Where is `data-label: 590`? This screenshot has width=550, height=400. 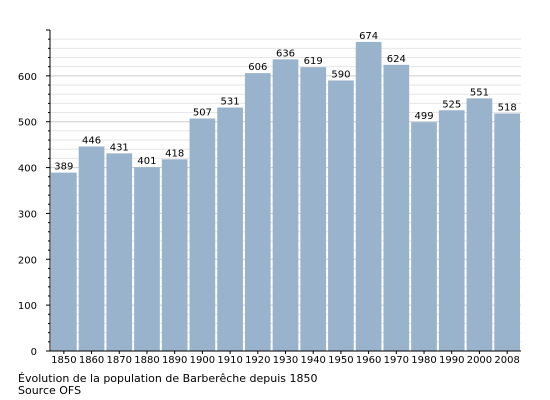 data-label: 590 is located at coordinates (340, 74).